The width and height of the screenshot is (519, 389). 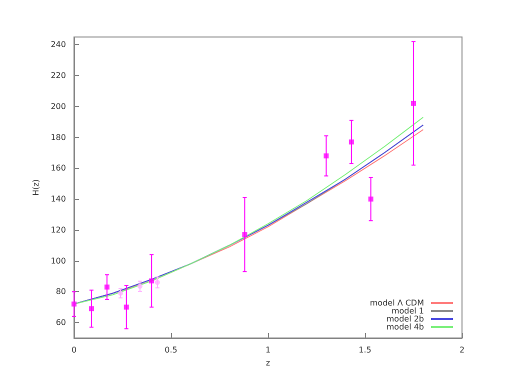 I want to click on y-tick-label: 100, so click(x=58, y=261).